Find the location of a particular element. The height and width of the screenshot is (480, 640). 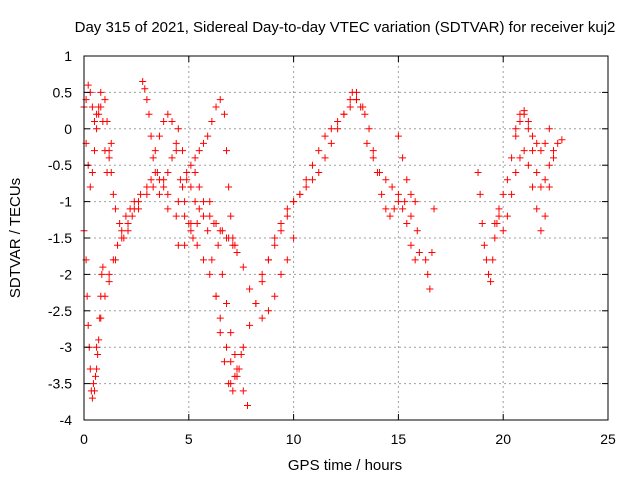

series-track-t is located at coordinates (528, 168).